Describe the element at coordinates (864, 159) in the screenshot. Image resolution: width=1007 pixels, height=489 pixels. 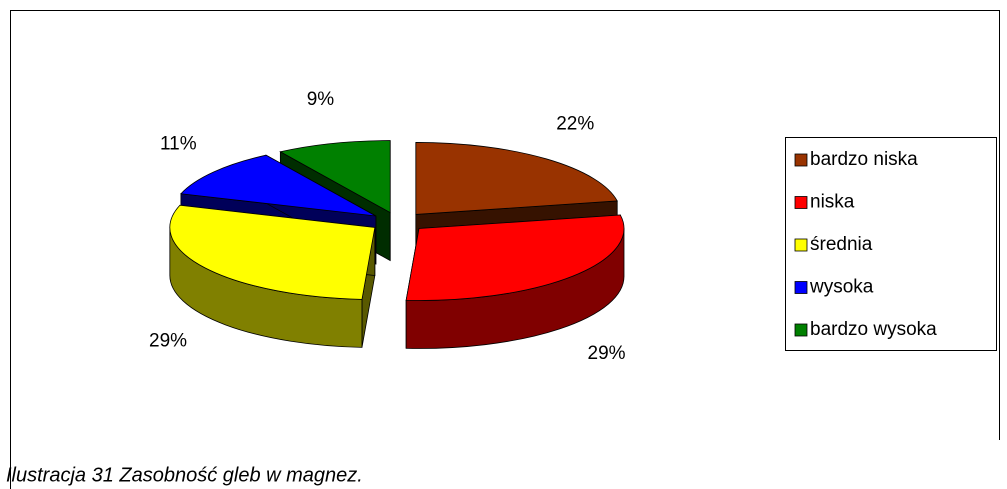
I see `legend-label: bardzo niska` at that location.